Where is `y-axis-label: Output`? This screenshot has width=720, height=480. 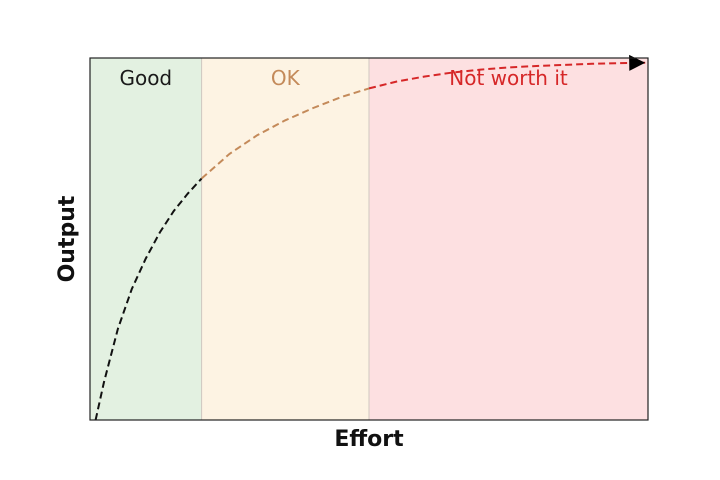
y-axis-label: Output is located at coordinates (67, 238).